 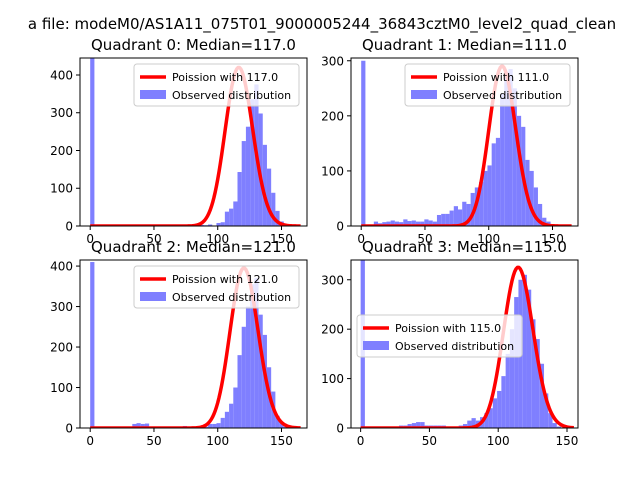 What do you see at coordinates (448, 328) in the screenshot?
I see `legend-curve-label: Poission with 115.0` at bounding box center [448, 328].